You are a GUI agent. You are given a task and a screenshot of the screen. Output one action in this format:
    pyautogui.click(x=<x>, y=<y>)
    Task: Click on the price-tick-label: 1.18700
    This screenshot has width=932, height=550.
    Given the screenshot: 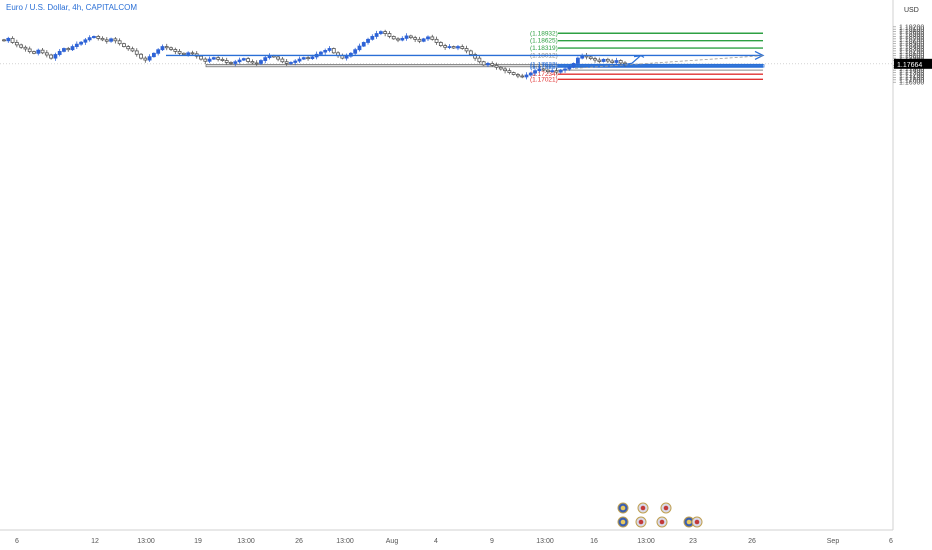 What is the action you would take?
    pyautogui.click(x=911, y=39)
    